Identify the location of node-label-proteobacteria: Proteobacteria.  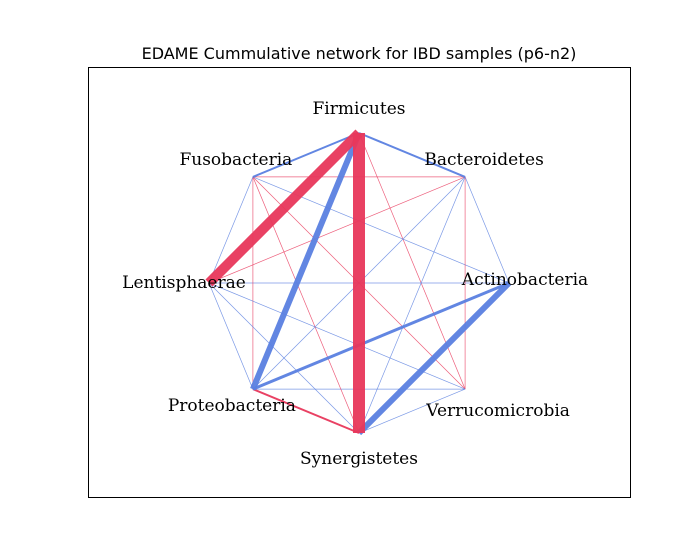
(232, 406).